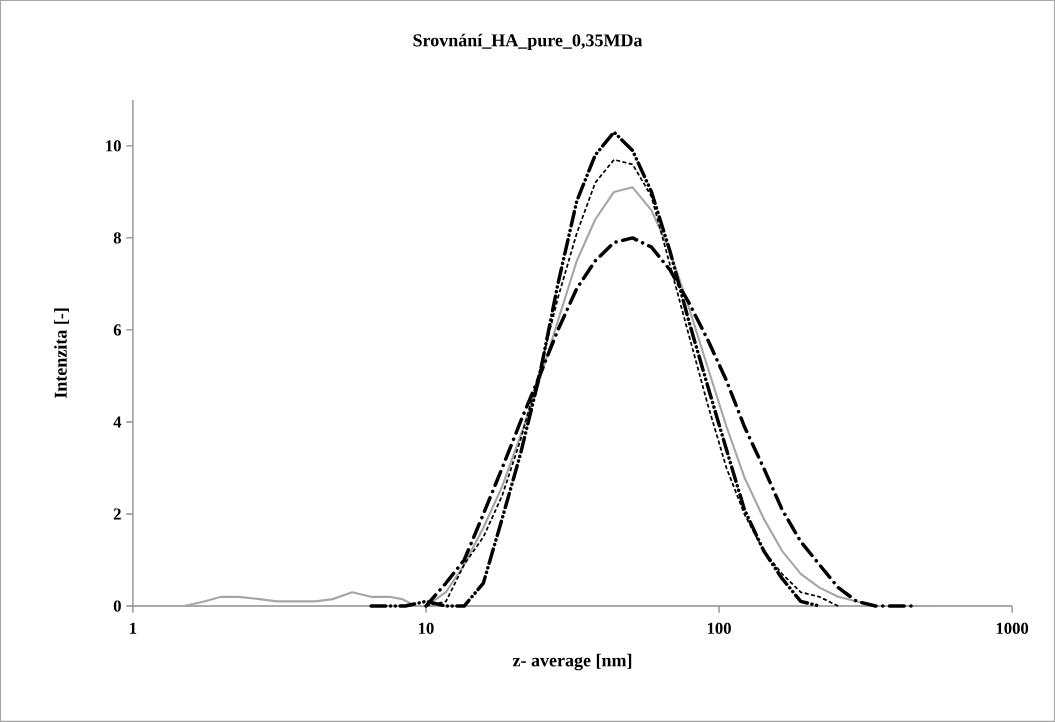 This screenshot has width=1055, height=722. Describe the element at coordinates (1012, 628) in the screenshot. I see `x-tick-label: 1000` at that location.